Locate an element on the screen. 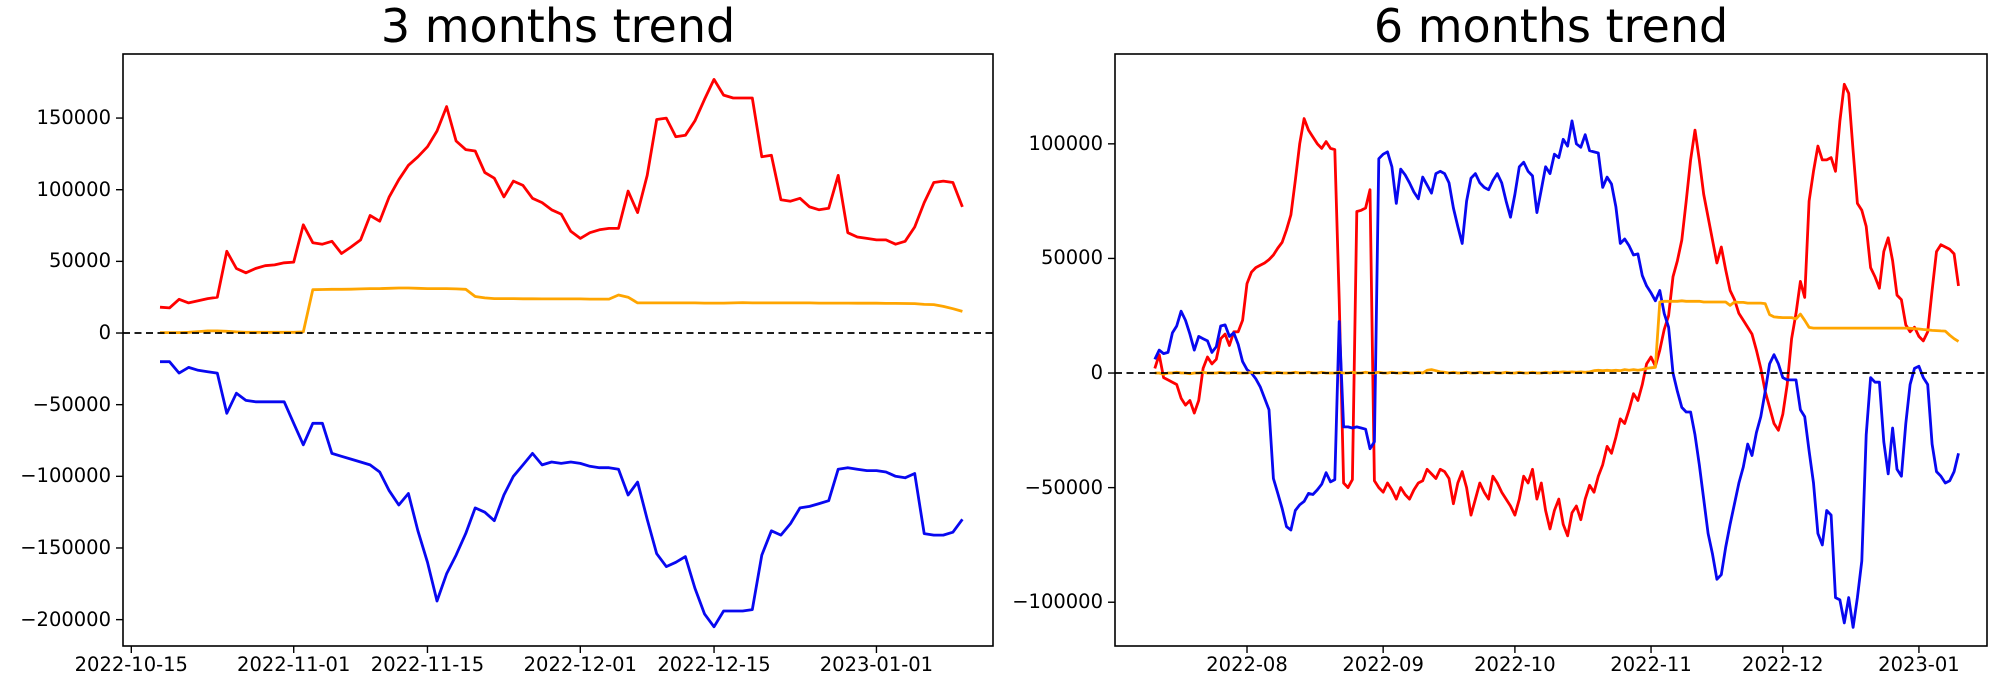  x-tick-label: 2022-10 is located at coordinates (1515, 664).